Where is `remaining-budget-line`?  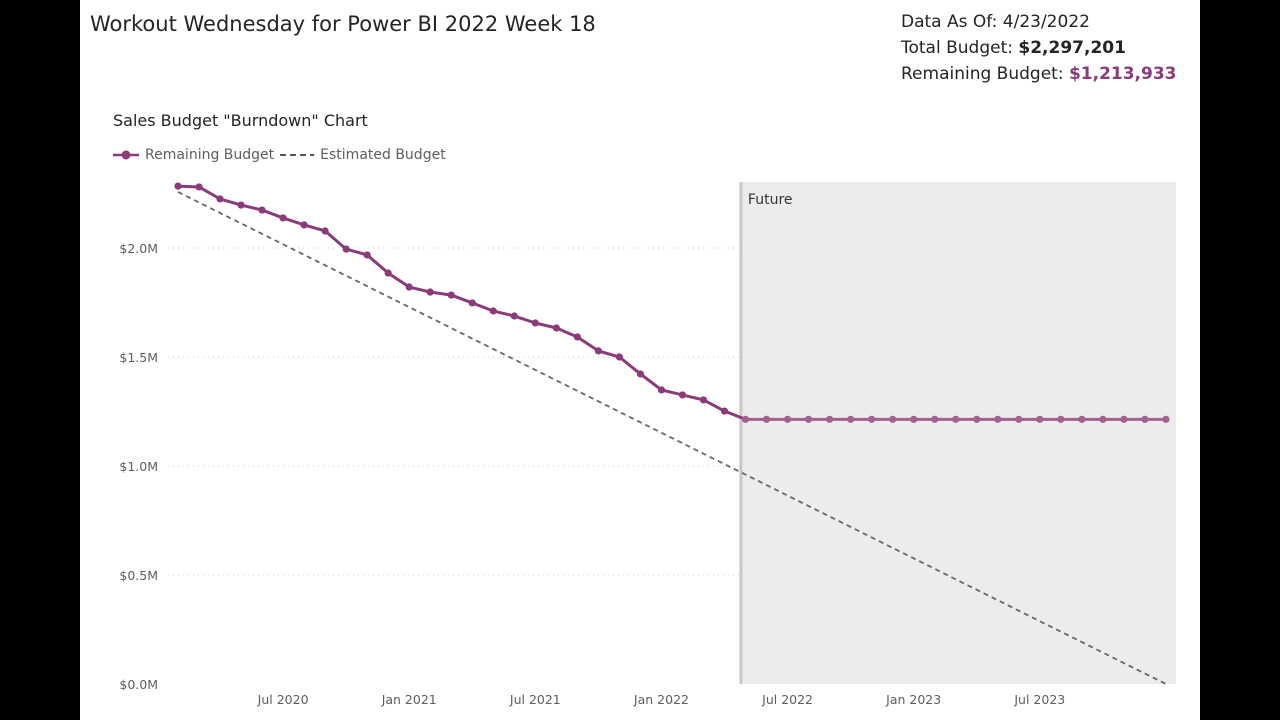
remaining-budget-line is located at coordinates (462, 302).